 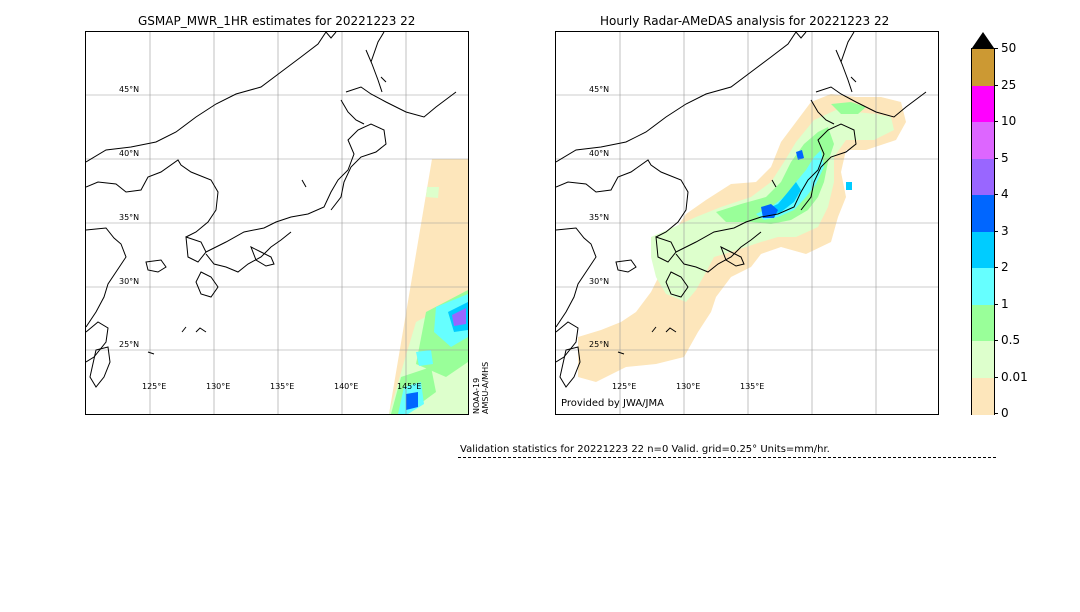 I want to click on colorbar-tick-label: 1, so click(x=1005, y=303).